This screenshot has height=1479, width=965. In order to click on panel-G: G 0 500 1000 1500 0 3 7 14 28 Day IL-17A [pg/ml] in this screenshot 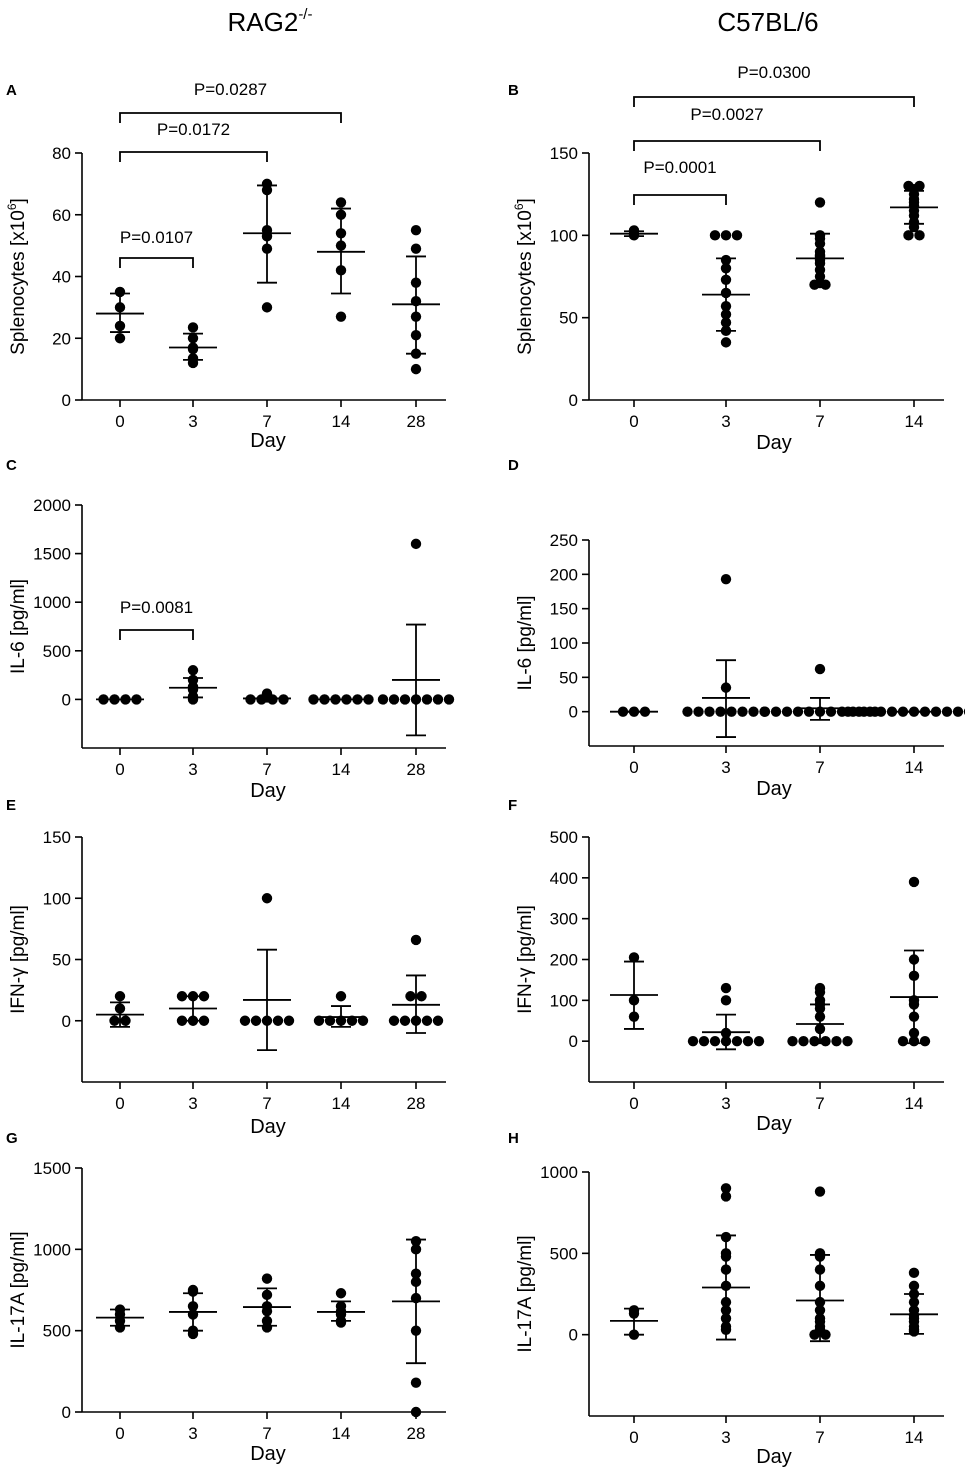, I will do `click(226, 1297)`.